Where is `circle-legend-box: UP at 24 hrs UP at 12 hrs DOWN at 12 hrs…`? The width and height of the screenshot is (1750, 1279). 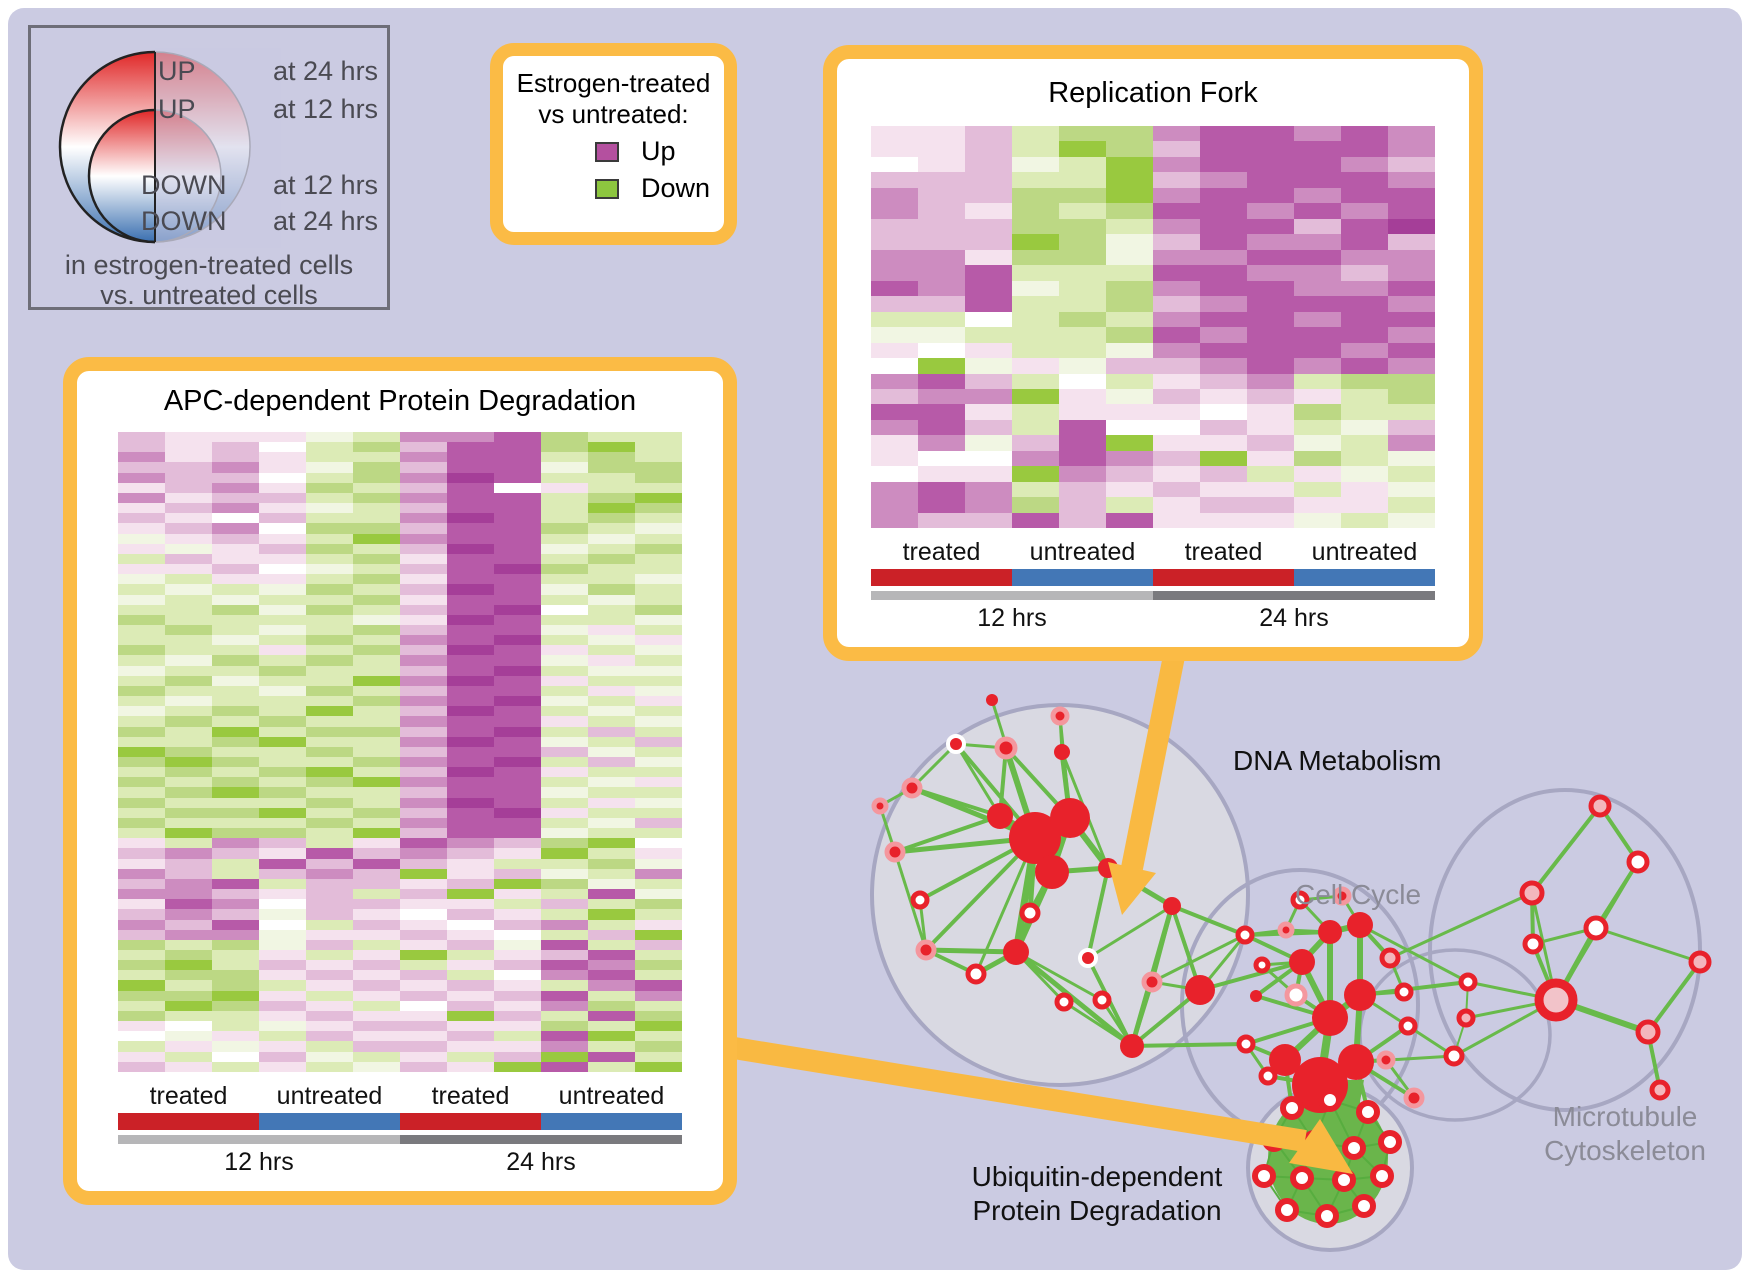
circle-legend-box: UP at 24 hrs UP at 12 hrs DOWN at 12 hrs… is located at coordinates (209, 167).